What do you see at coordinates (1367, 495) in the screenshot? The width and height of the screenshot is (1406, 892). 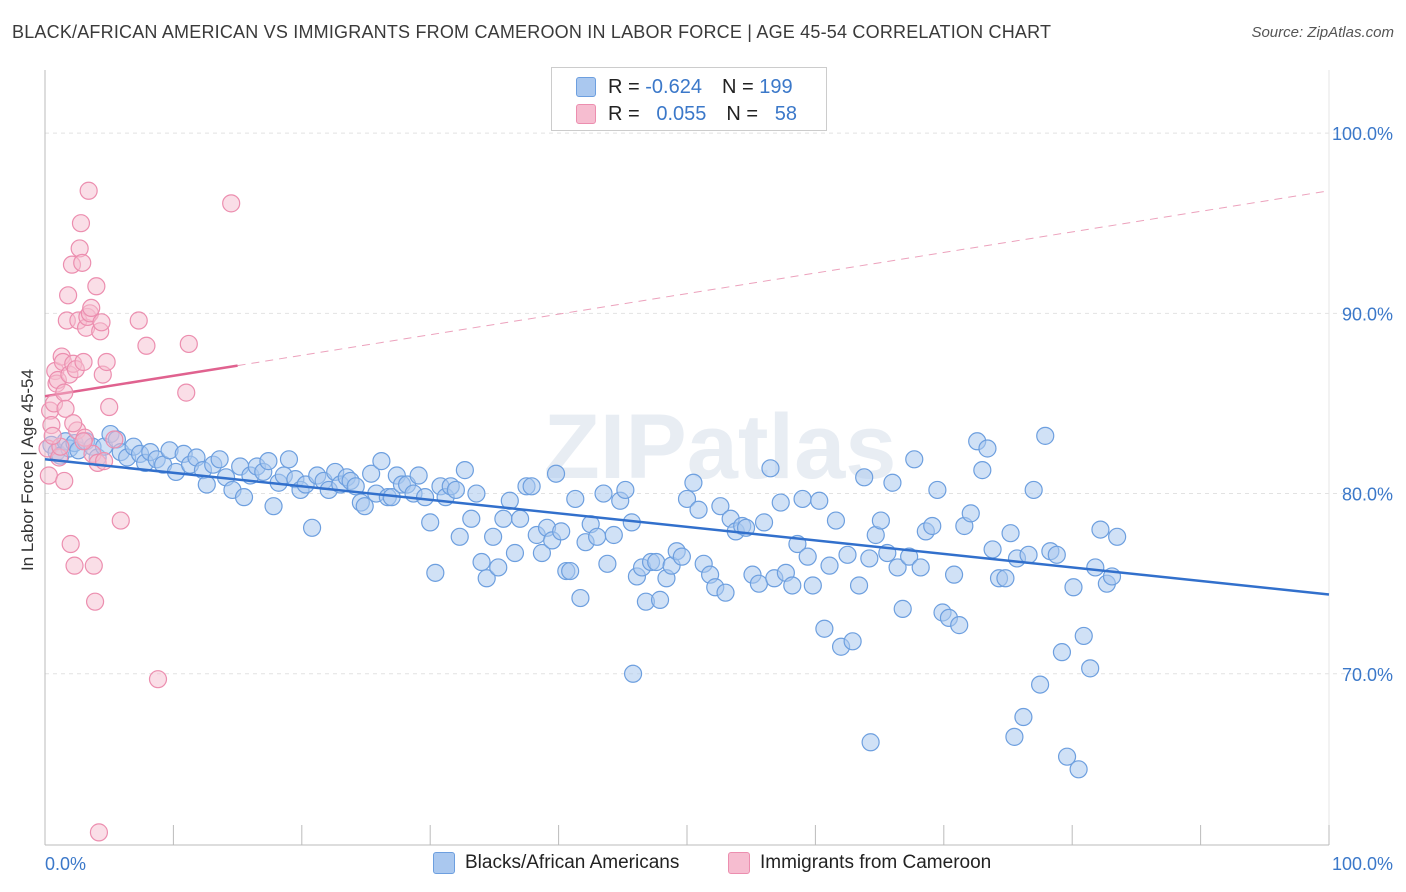 I see `y-tick-label: 80.0%` at bounding box center [1367, 495].